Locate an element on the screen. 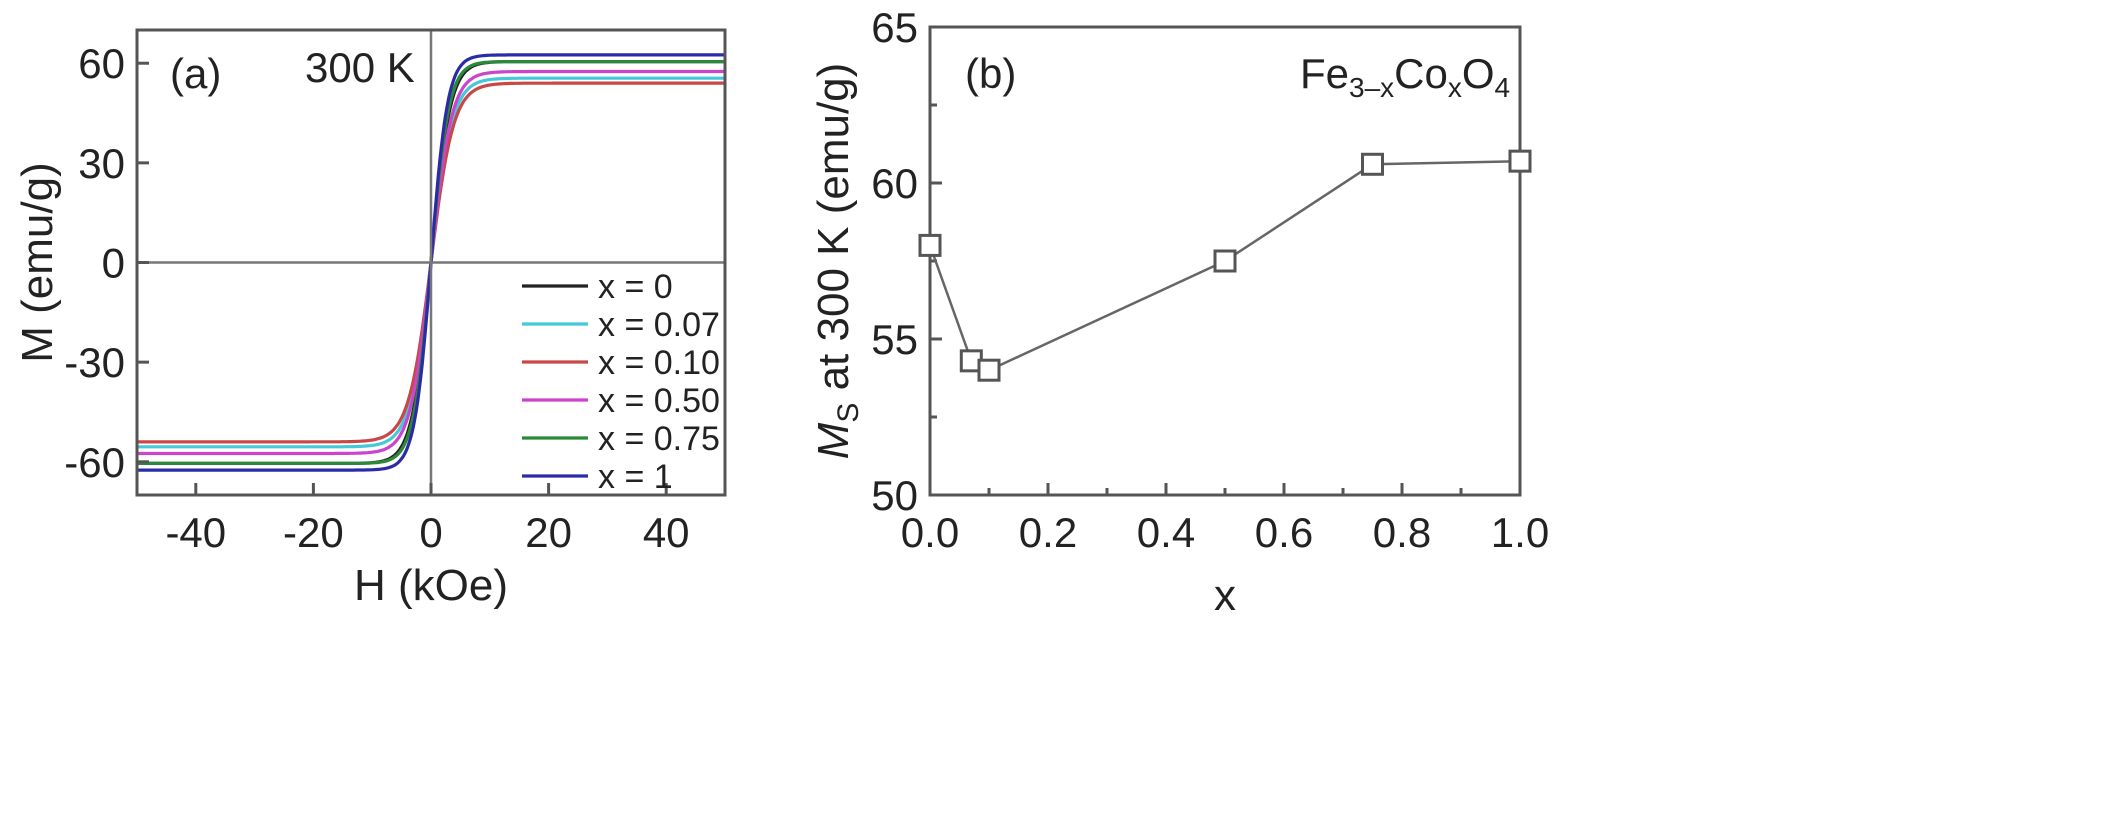  formula-o-subscript: 4 is located at coordinates (1503, 87).